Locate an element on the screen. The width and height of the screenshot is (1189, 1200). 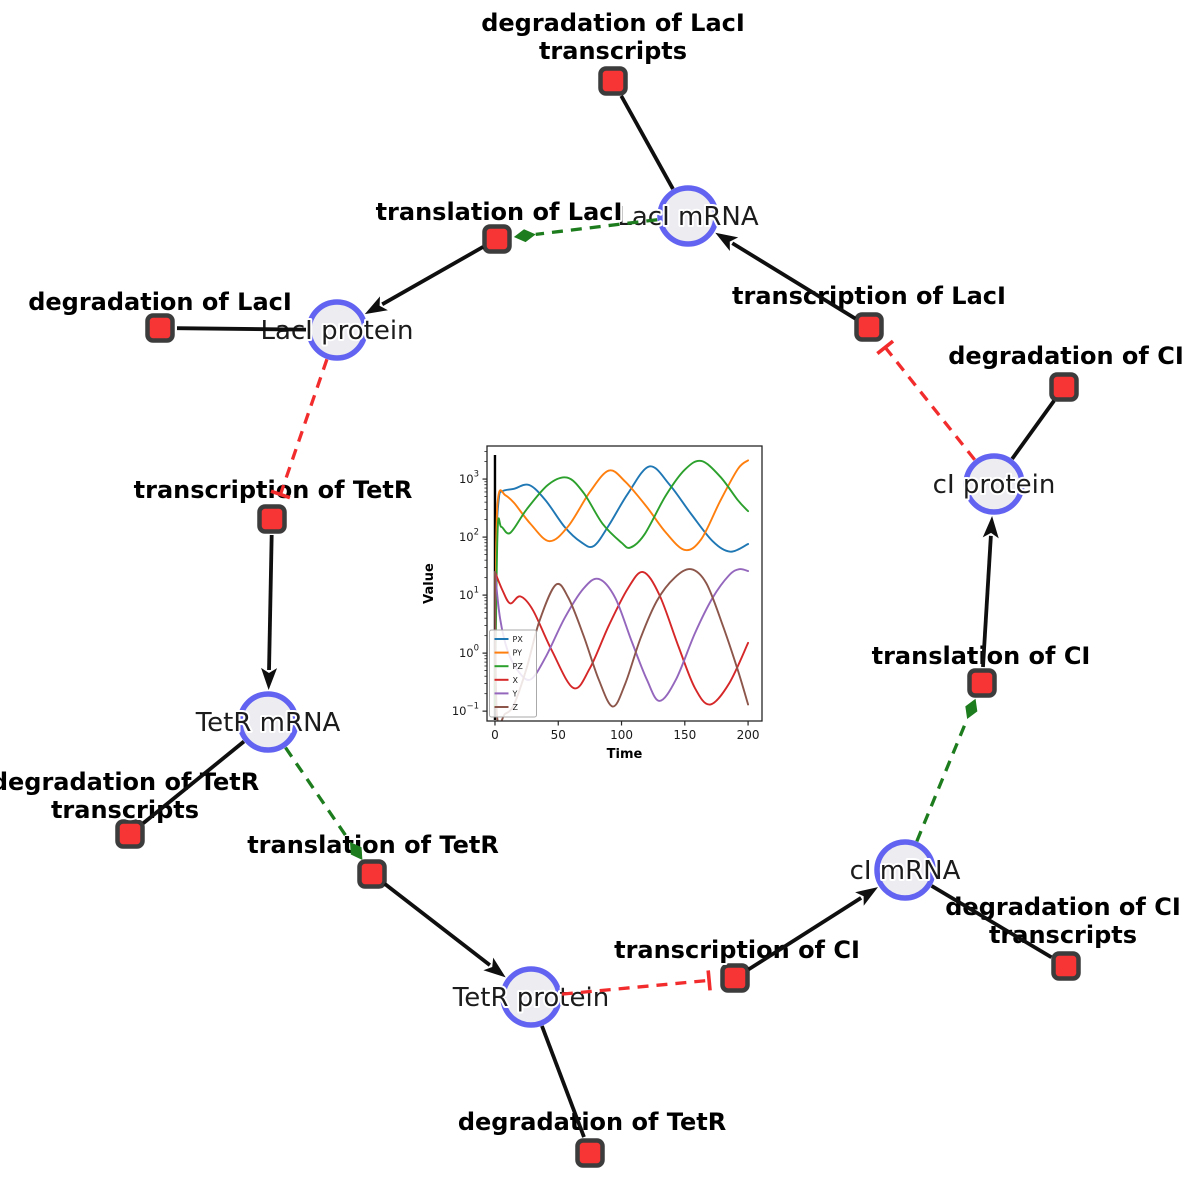
chart-series-PY is located at coordinates (622, 583).